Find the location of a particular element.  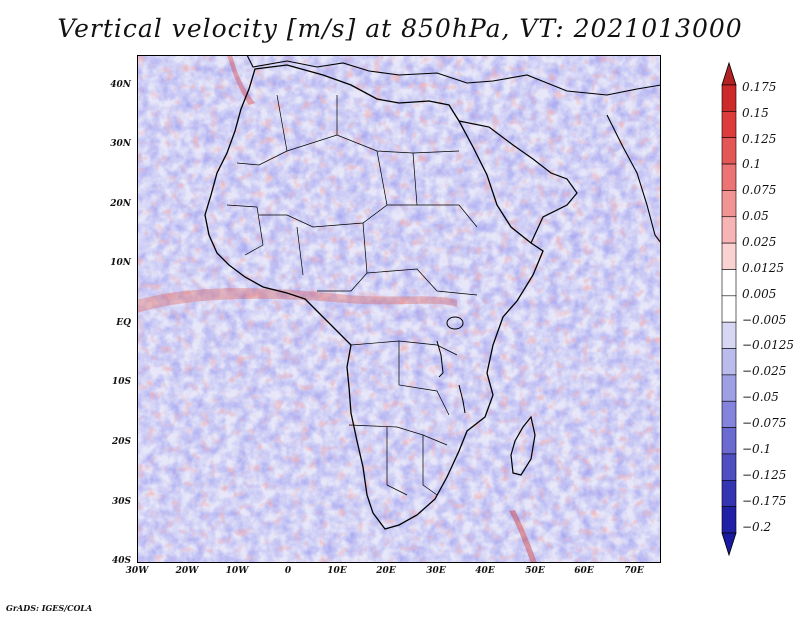

lat-label: 10S is located at coordinates (121, 382).